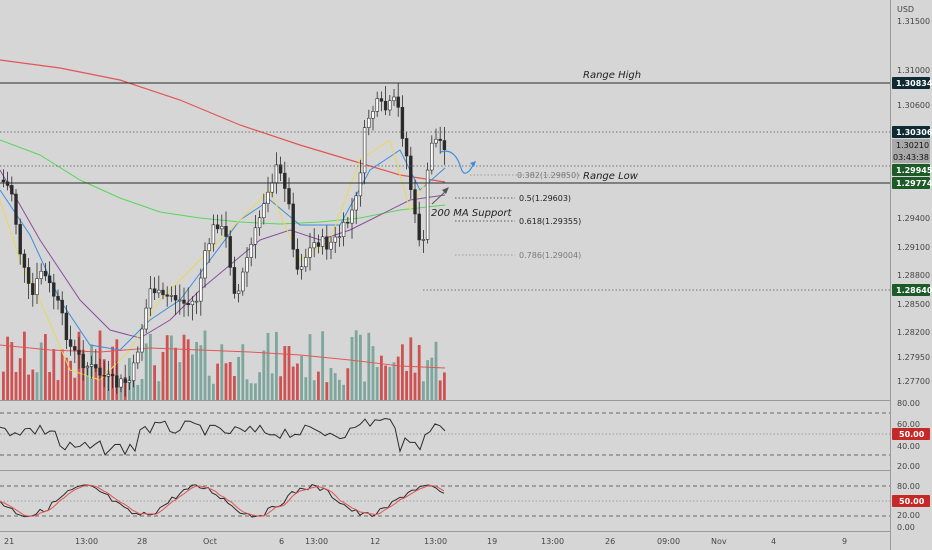 The width and height of the screenshot is (932, 550). What do you see at coordinates (908, 403) in the screenshot?
I see `rsi-tick: 80.00` at bounding box center [908, 403].